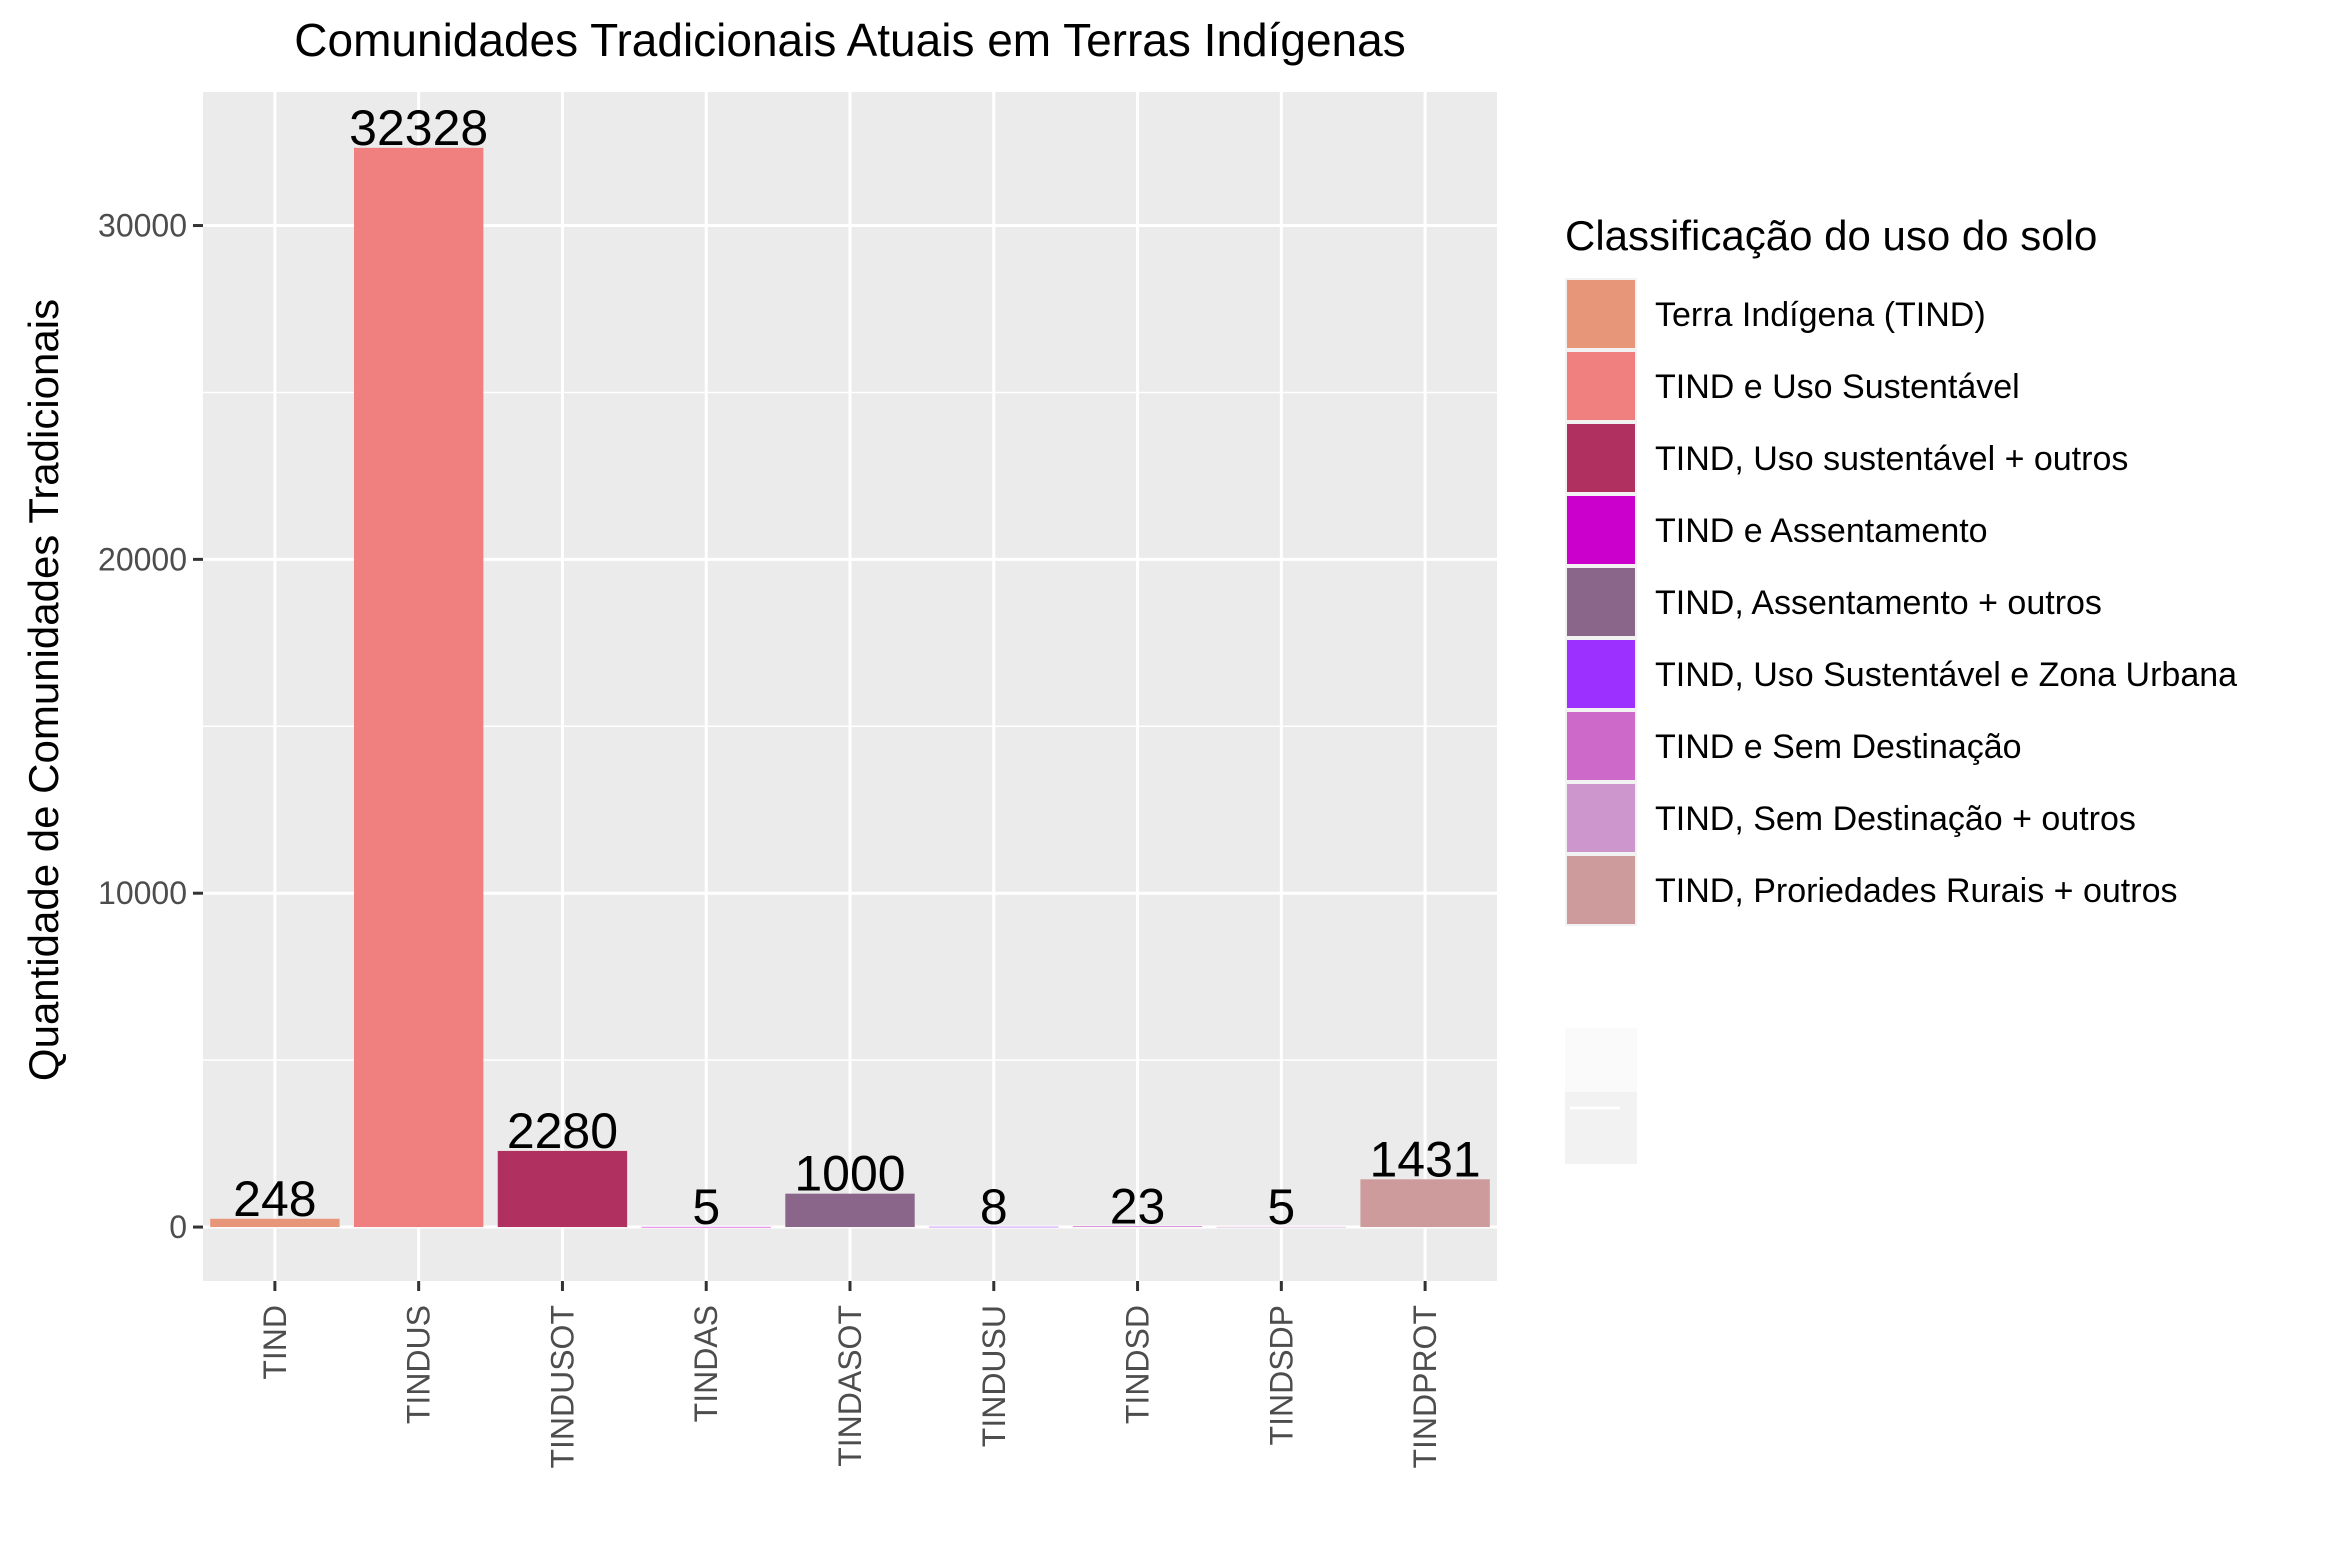 Image resolution: width=2328 pixels, height=1559 pixels. I want to click on legend-label: TIND, Uso sustentável + outros, so click(1891, 459).